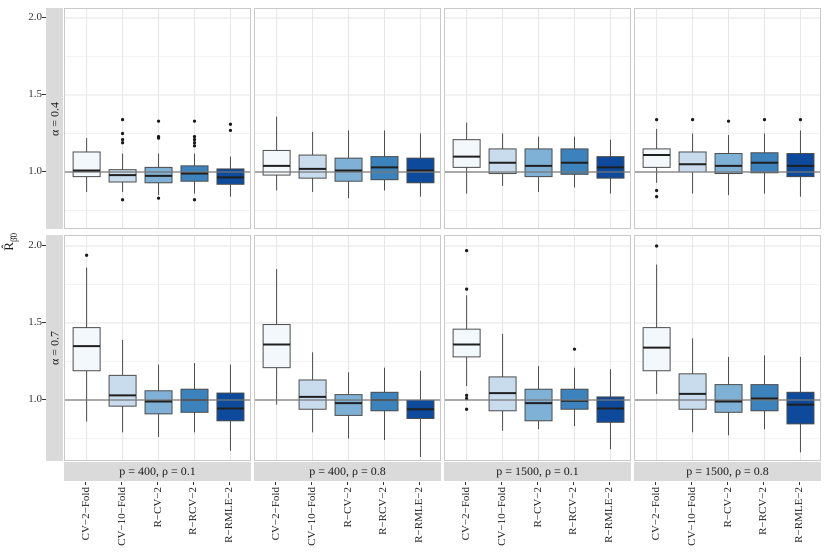 This screenshot has width=830, height=554. I want to click on panel-r1-c0, so click(157, 348).